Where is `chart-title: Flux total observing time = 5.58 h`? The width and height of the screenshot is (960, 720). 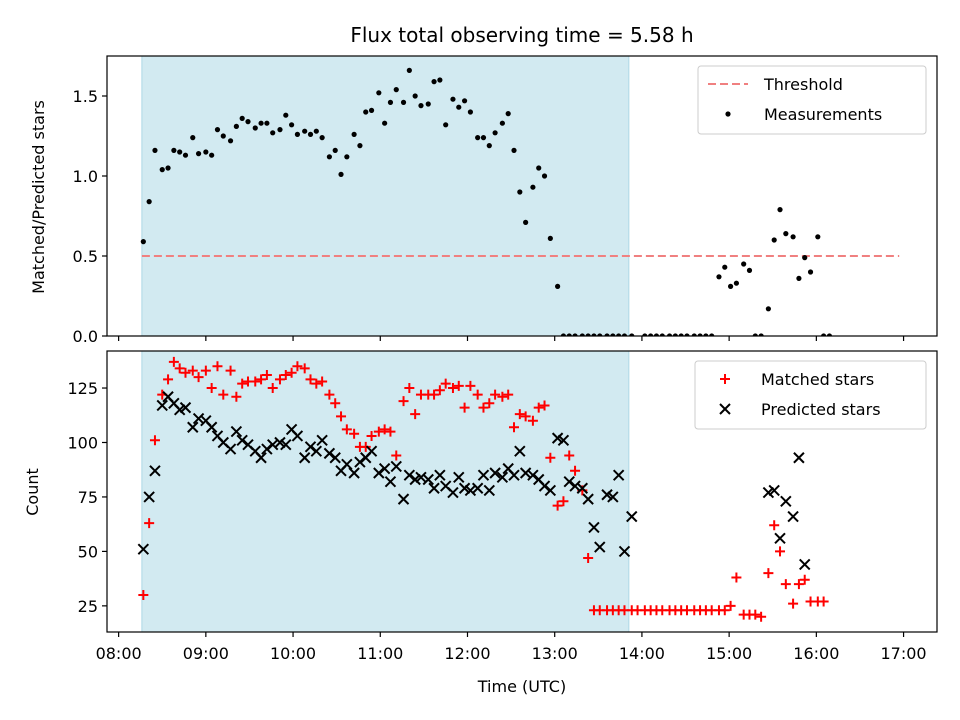 chart-title: Flux total observing time = 5.58 h is located at coordinates (521, 35).